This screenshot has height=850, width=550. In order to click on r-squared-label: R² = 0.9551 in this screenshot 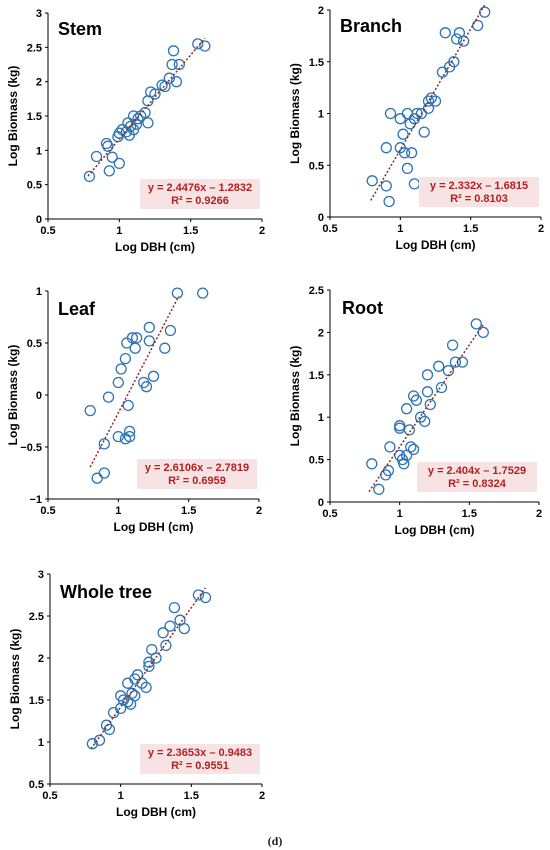, I will do `click(200, 766)`.